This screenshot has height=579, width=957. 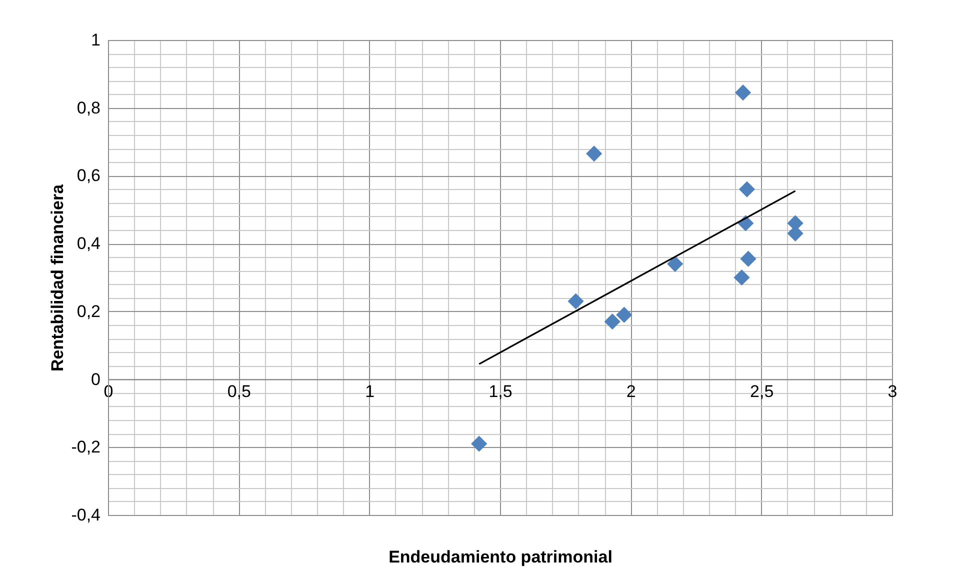 I want to click on y-tick-label: 0,2, so click(x=88, y=311).